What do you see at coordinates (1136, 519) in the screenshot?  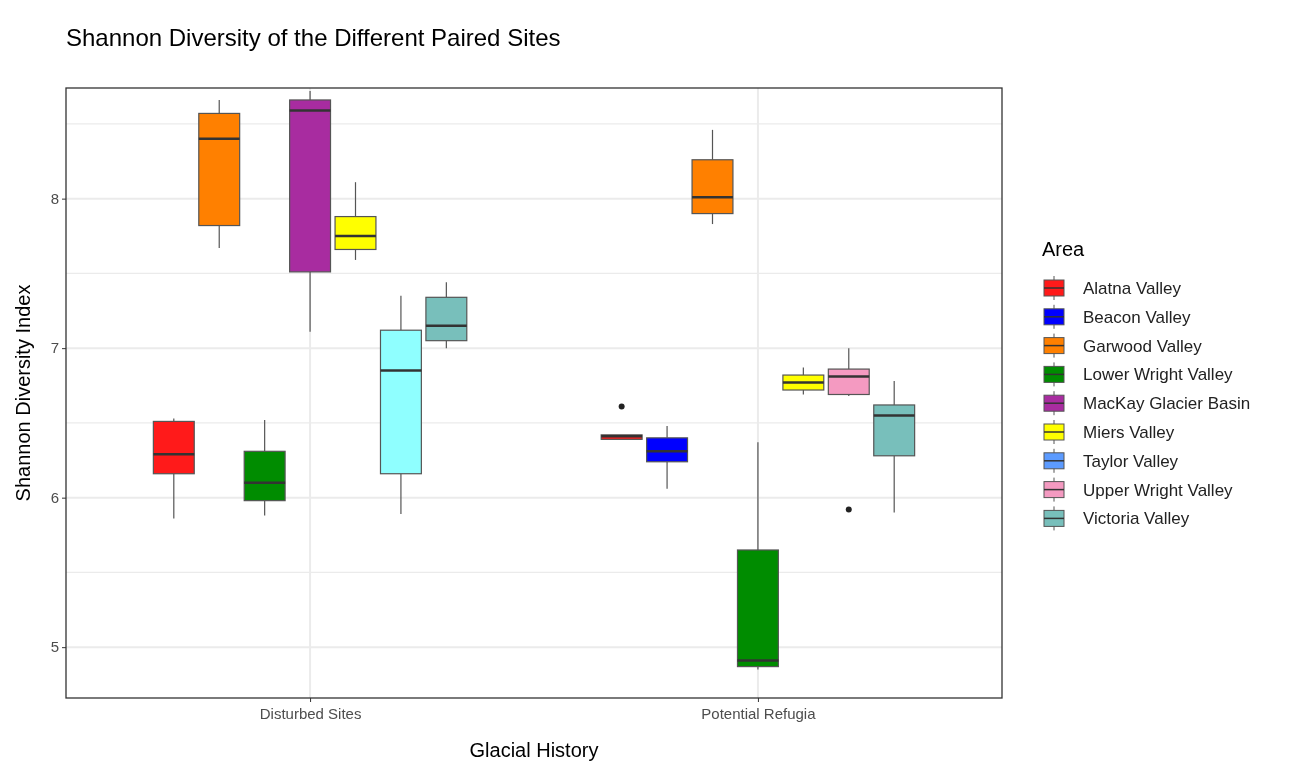 I see `legend-label: Victoria Valley` at bounding box center [1136, 519].